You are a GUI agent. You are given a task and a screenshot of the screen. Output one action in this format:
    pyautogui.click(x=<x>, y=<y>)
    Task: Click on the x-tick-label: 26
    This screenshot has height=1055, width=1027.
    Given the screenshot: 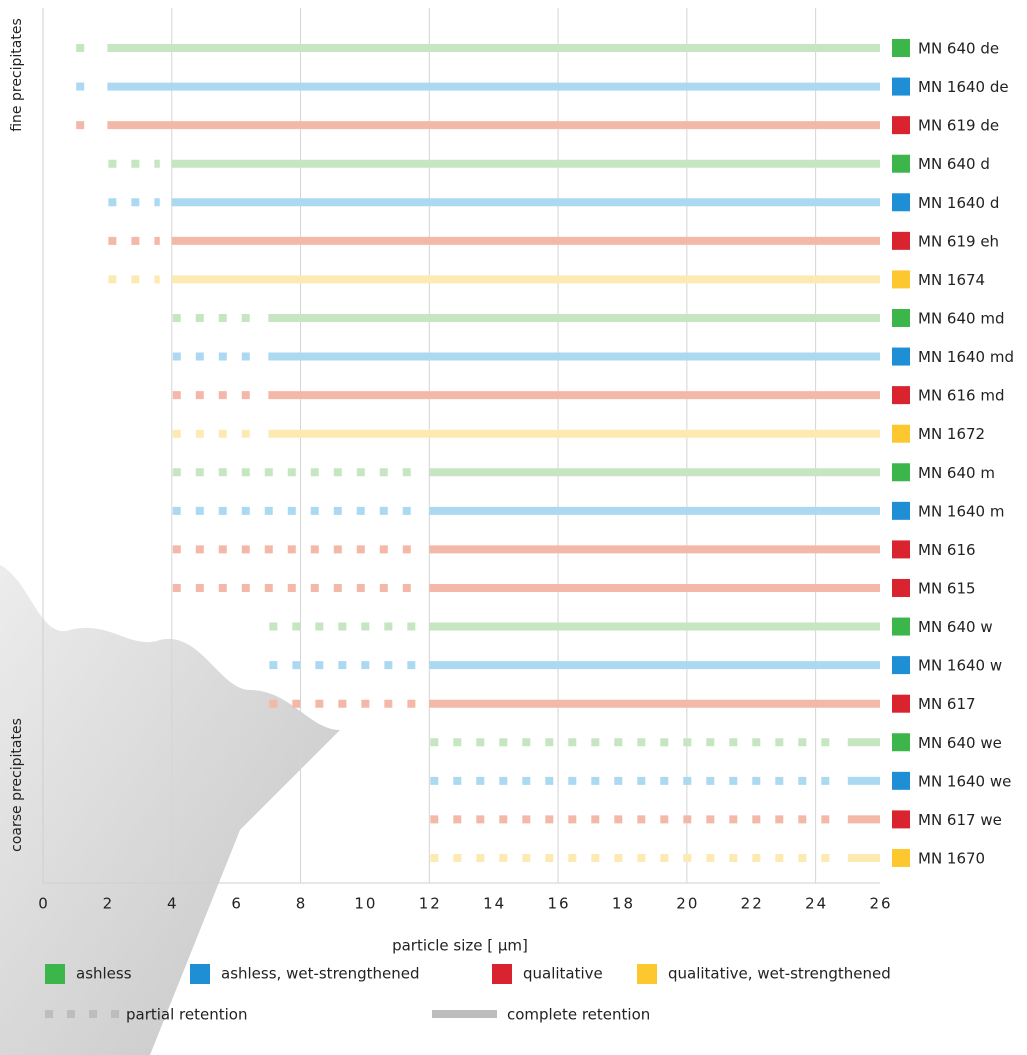 What is the action you would take?
    pyautogui.click(x=880, y=904)
    